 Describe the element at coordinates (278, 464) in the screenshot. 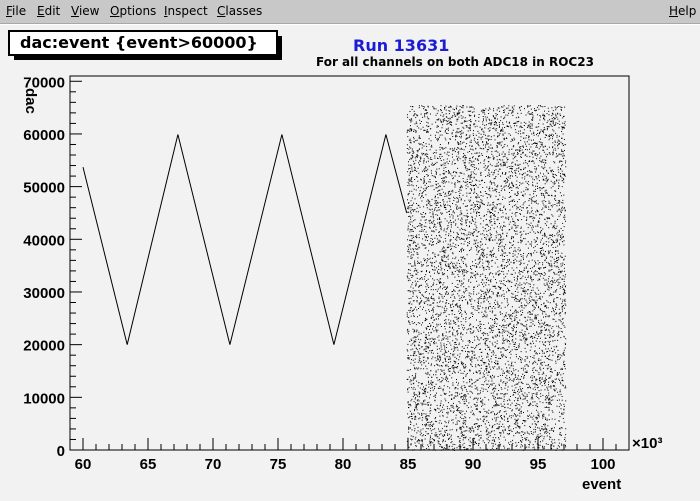

I see `x-tick-label: 75` at that location.